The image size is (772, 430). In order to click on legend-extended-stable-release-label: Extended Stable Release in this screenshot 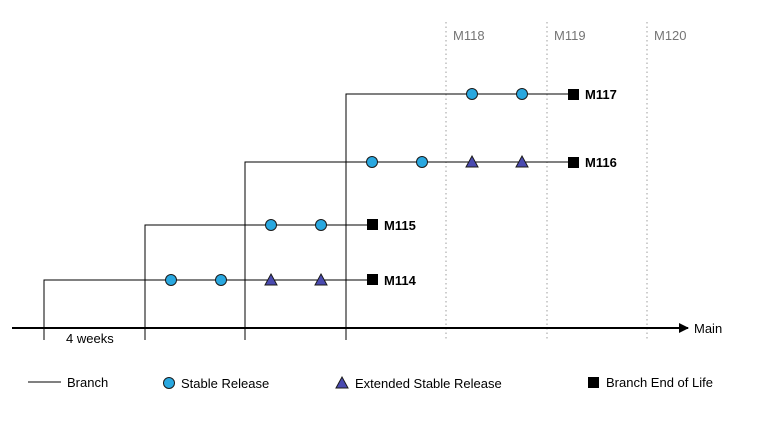, I will do `click(428, 383)`.